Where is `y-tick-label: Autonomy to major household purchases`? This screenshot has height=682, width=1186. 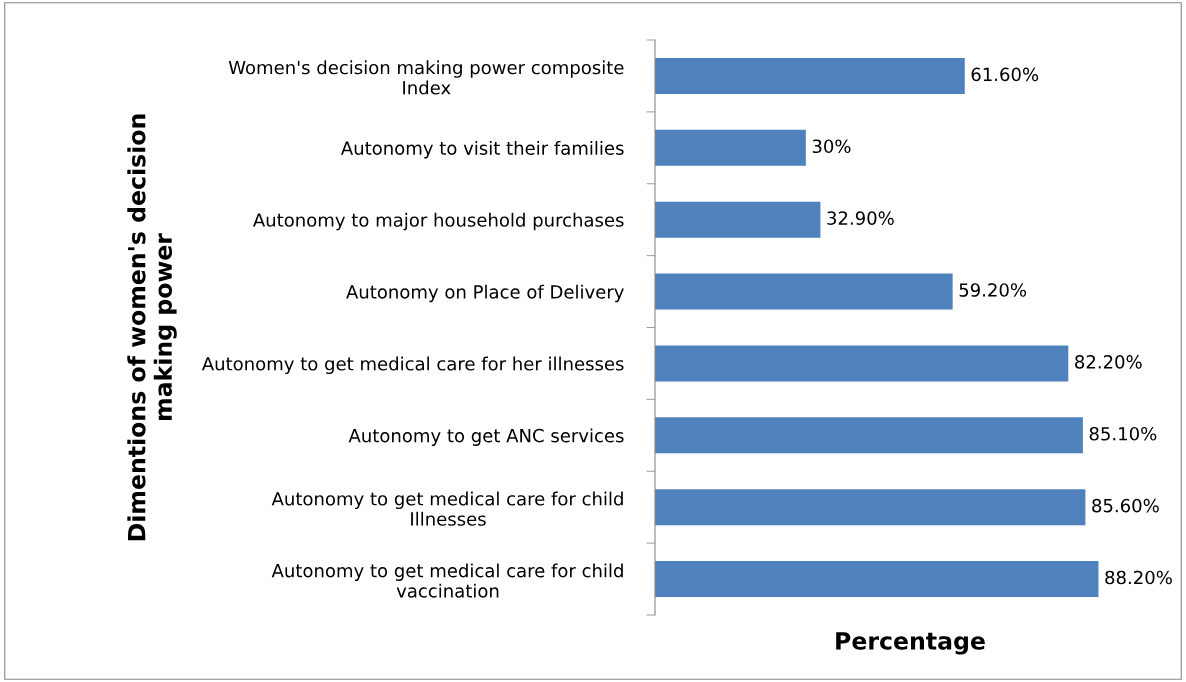 y-tick-label: Autonomy to major household purchases is located at coordinates (438, 221).